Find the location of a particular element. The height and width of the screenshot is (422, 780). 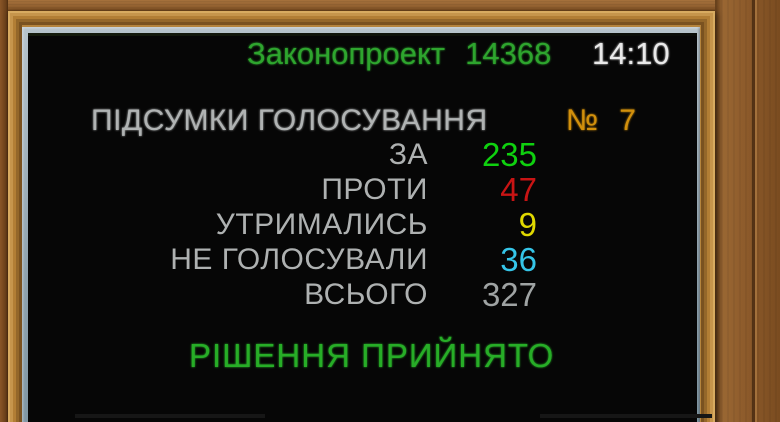

vote-count: 36 is located at coordinates (518, 259).